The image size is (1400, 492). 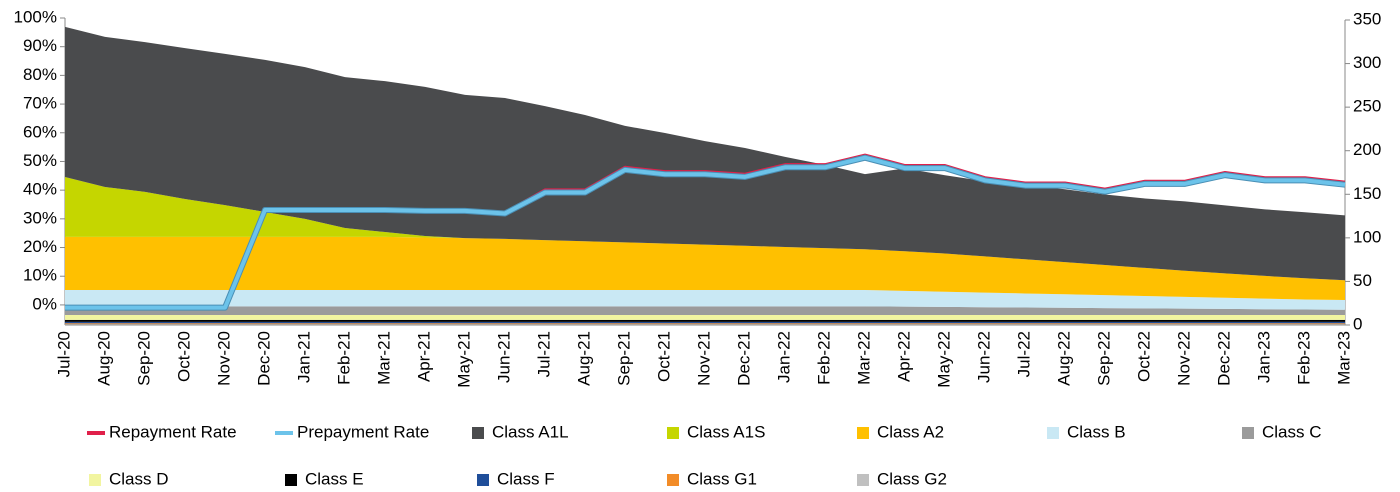 I want to click on y2-tick-label: 0, so click(x=1357, y=323).